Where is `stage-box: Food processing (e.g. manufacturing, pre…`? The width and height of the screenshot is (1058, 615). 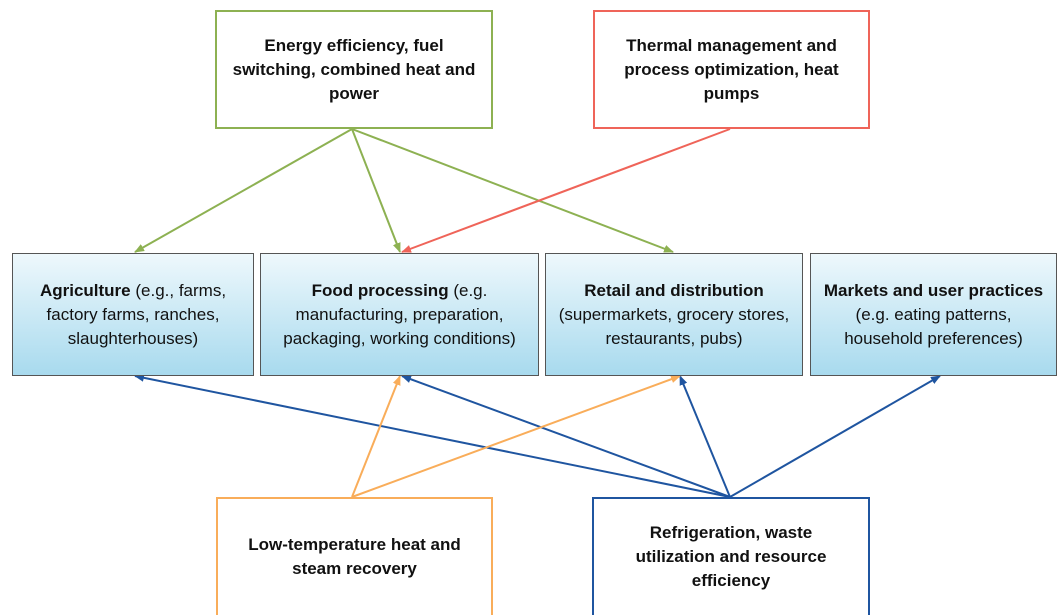 stage-box: Food processing (e.g. manufacturing, pre… is located at coordinates (399, 314).